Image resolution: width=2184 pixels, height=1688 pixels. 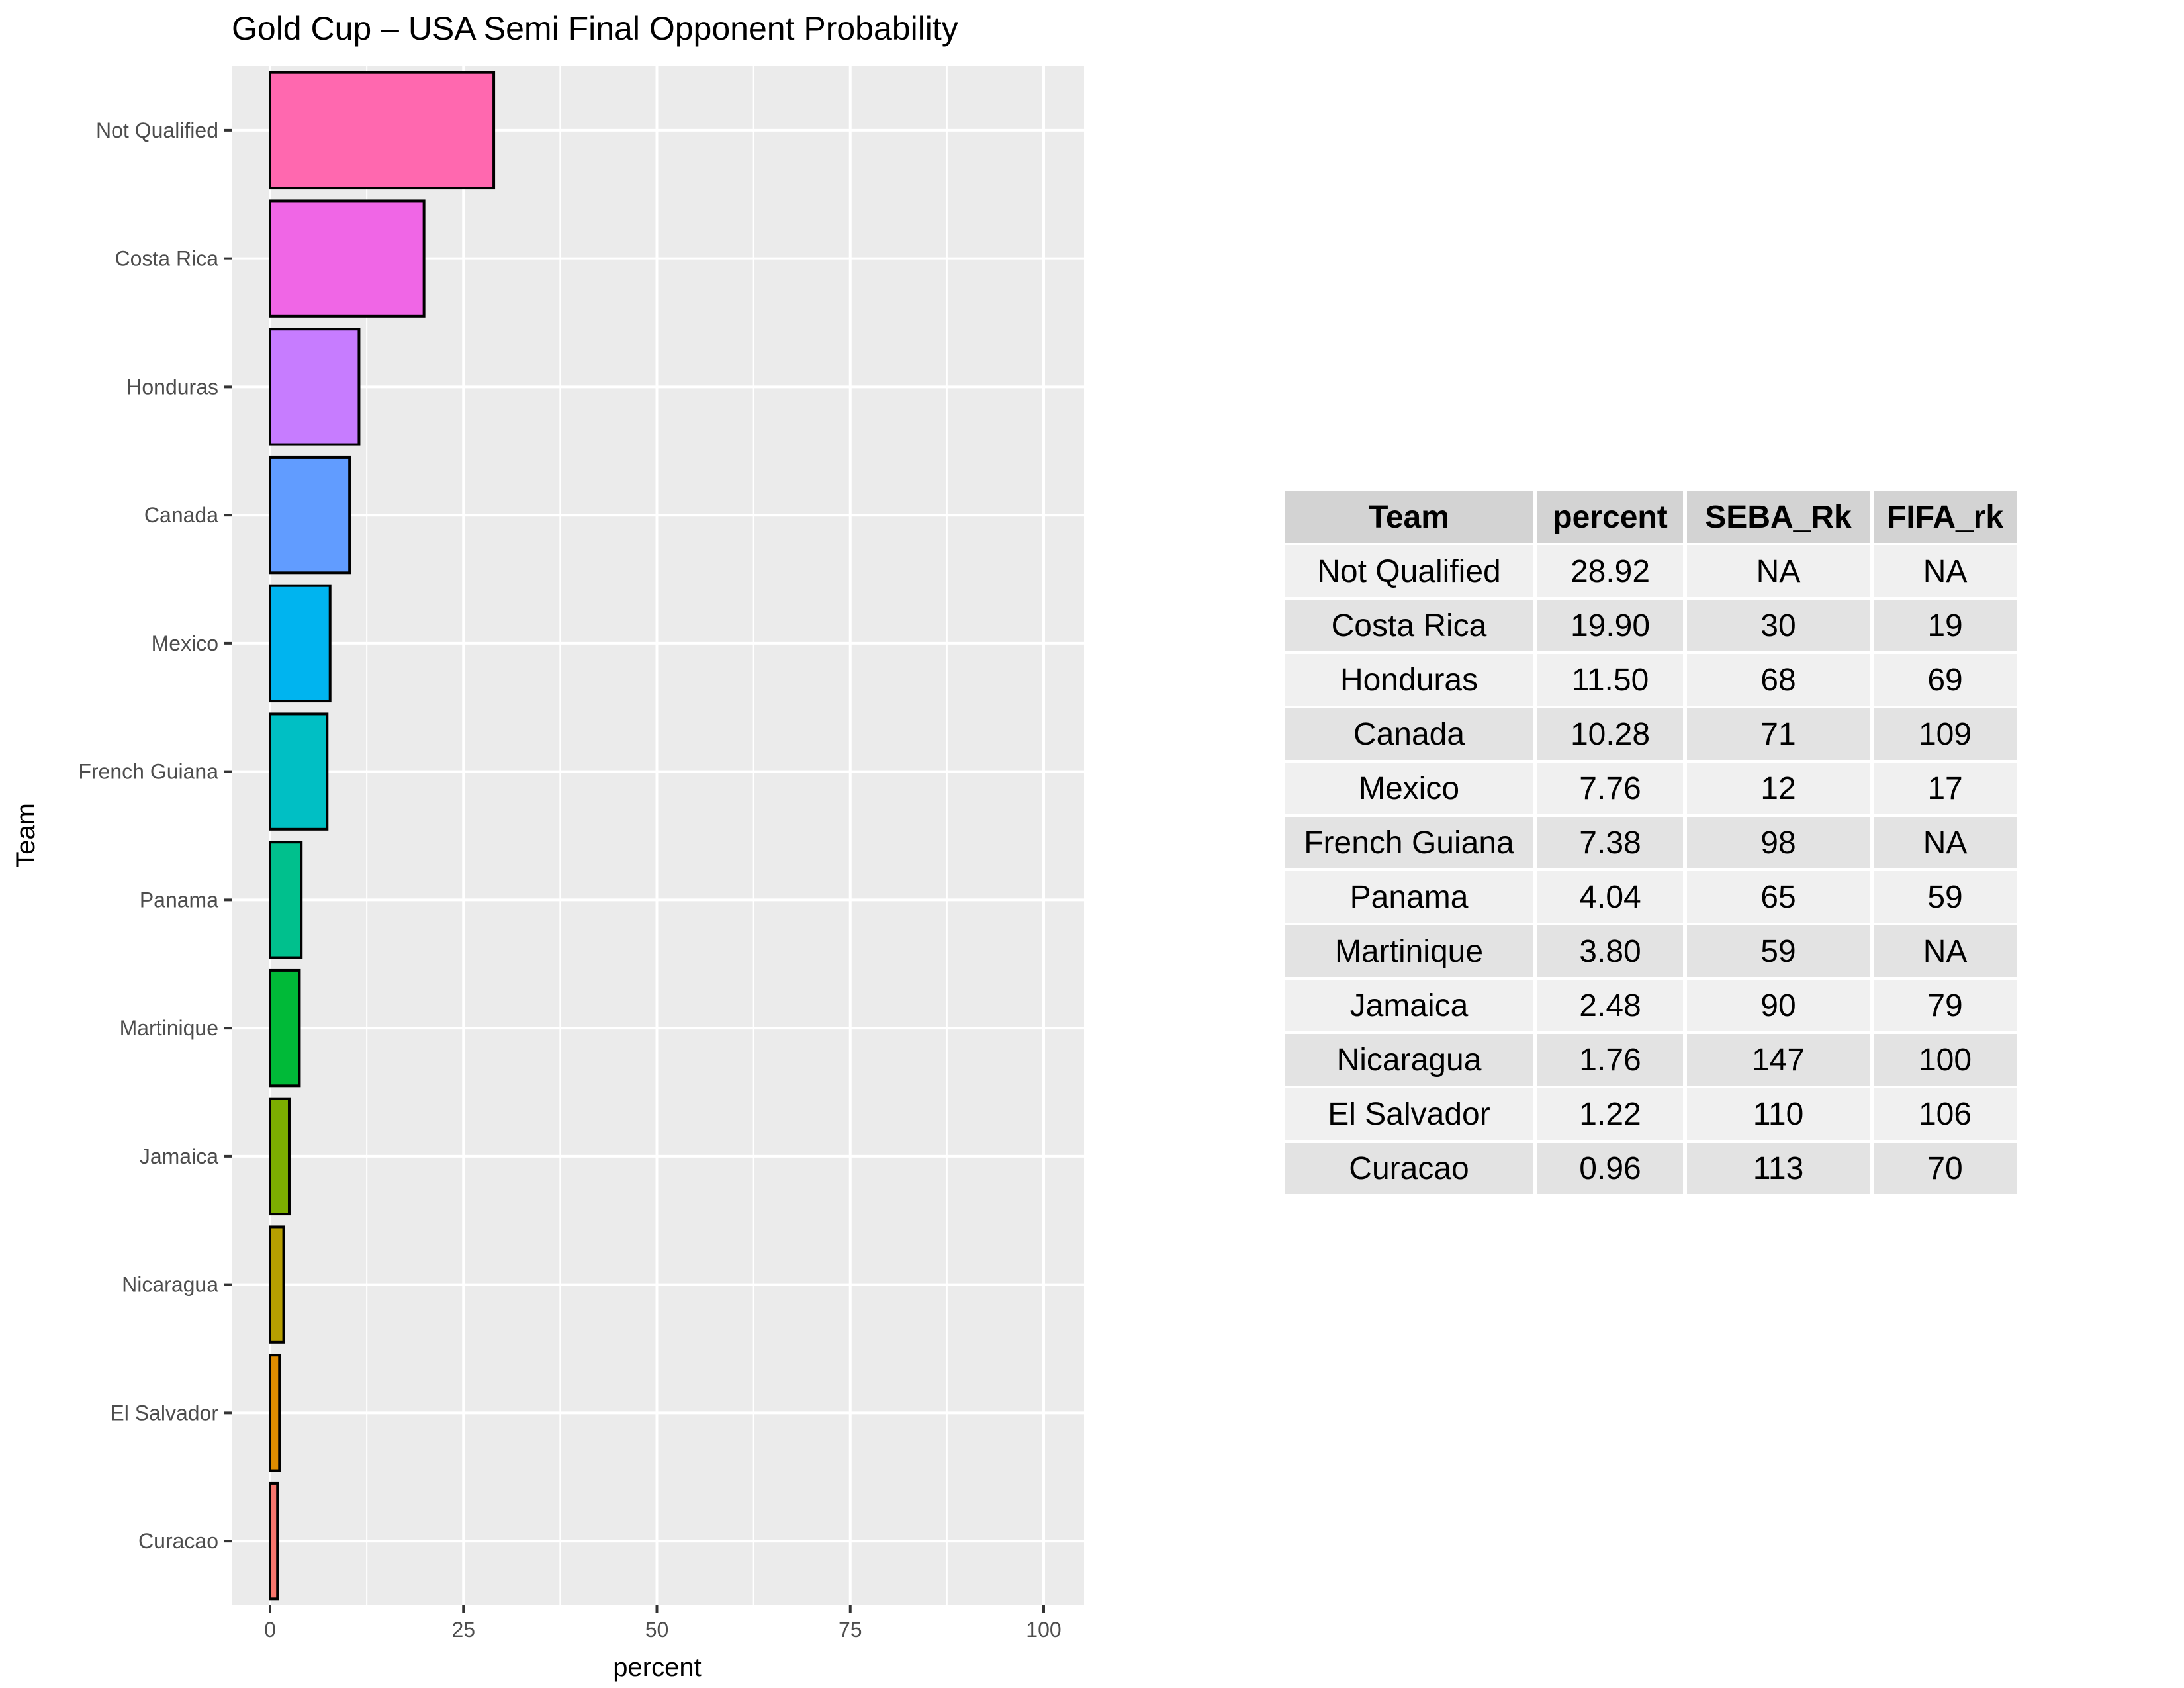 I want to click on table-row: Costa Rica 19.90 30 19, so click(x=1651, y=625).